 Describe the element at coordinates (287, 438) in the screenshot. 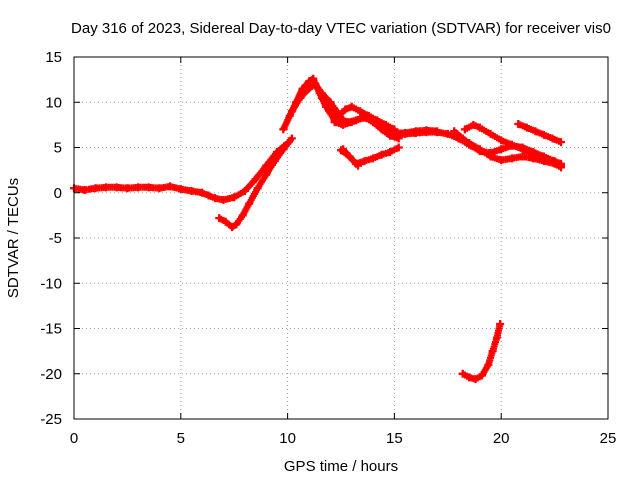

I see `x-tick-label: 10` at that location.